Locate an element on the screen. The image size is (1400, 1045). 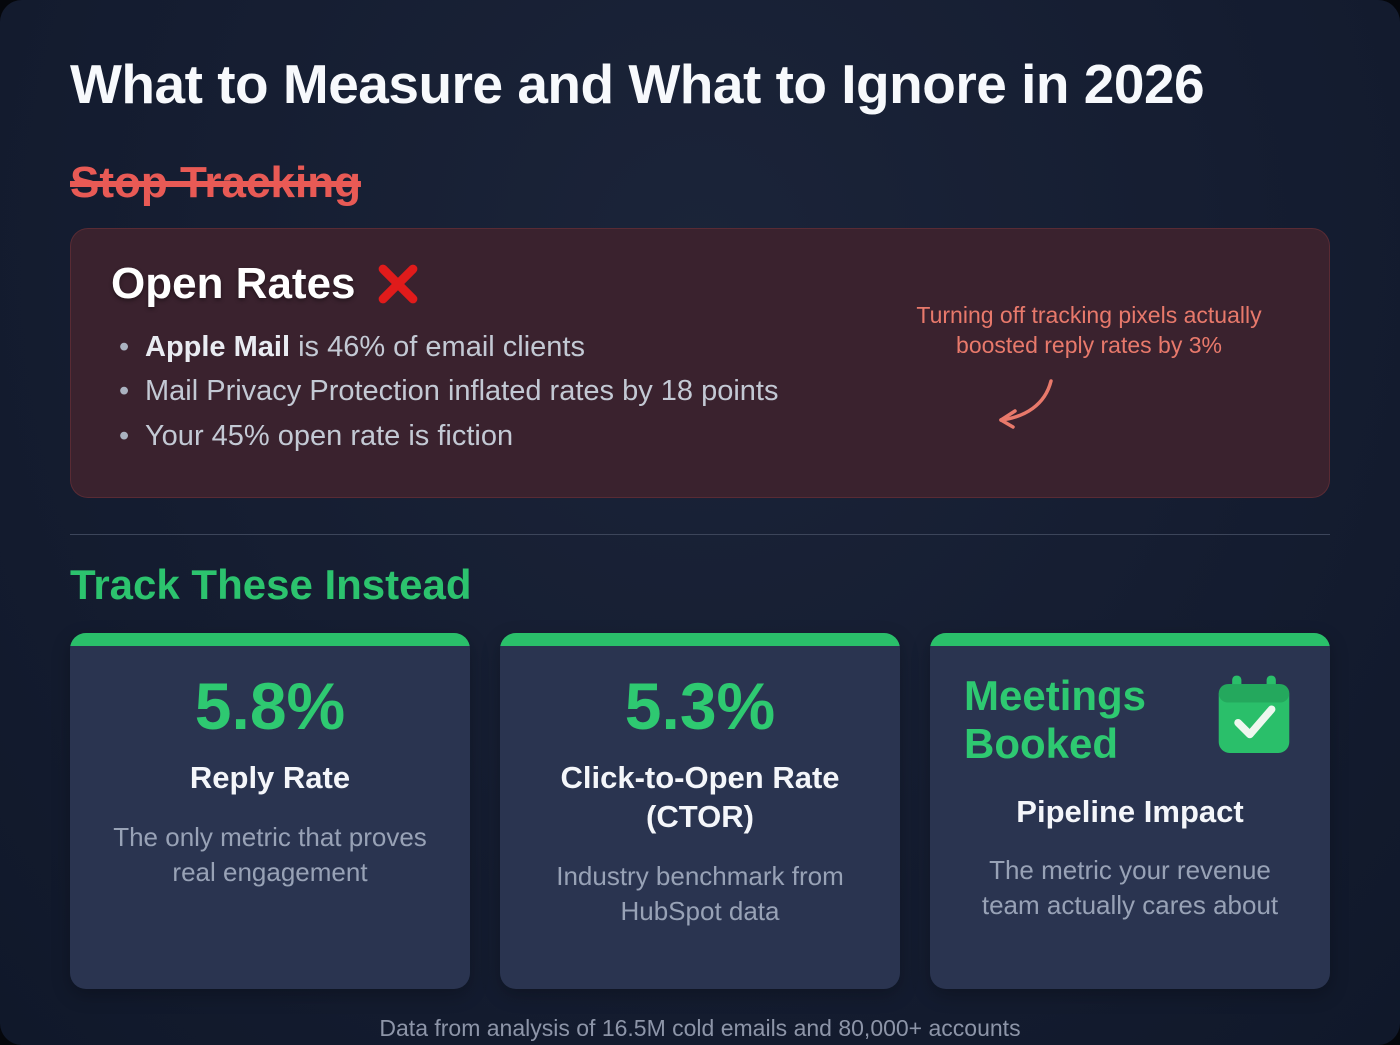
bullet-bold-text: Apple Mail is located at coordinates (218, 347).